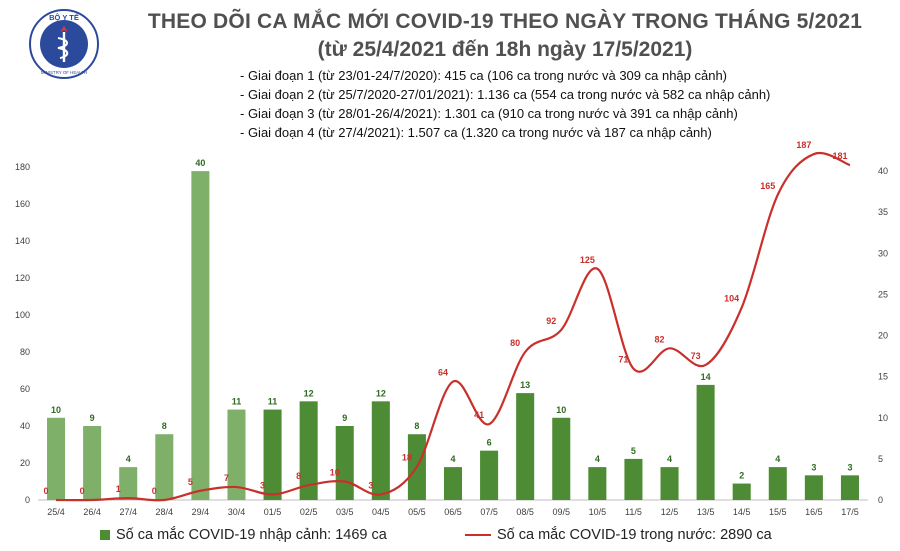  I want to click on left-axis-tick-label: 100, so click(22, 315).